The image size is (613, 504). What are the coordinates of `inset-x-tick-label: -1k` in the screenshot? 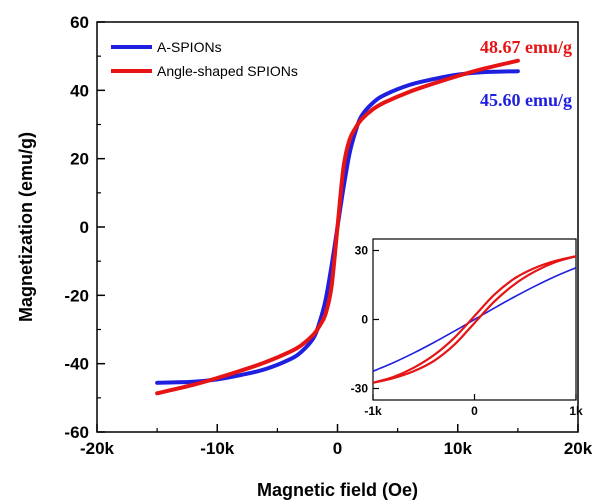 It's located at (373, 411).